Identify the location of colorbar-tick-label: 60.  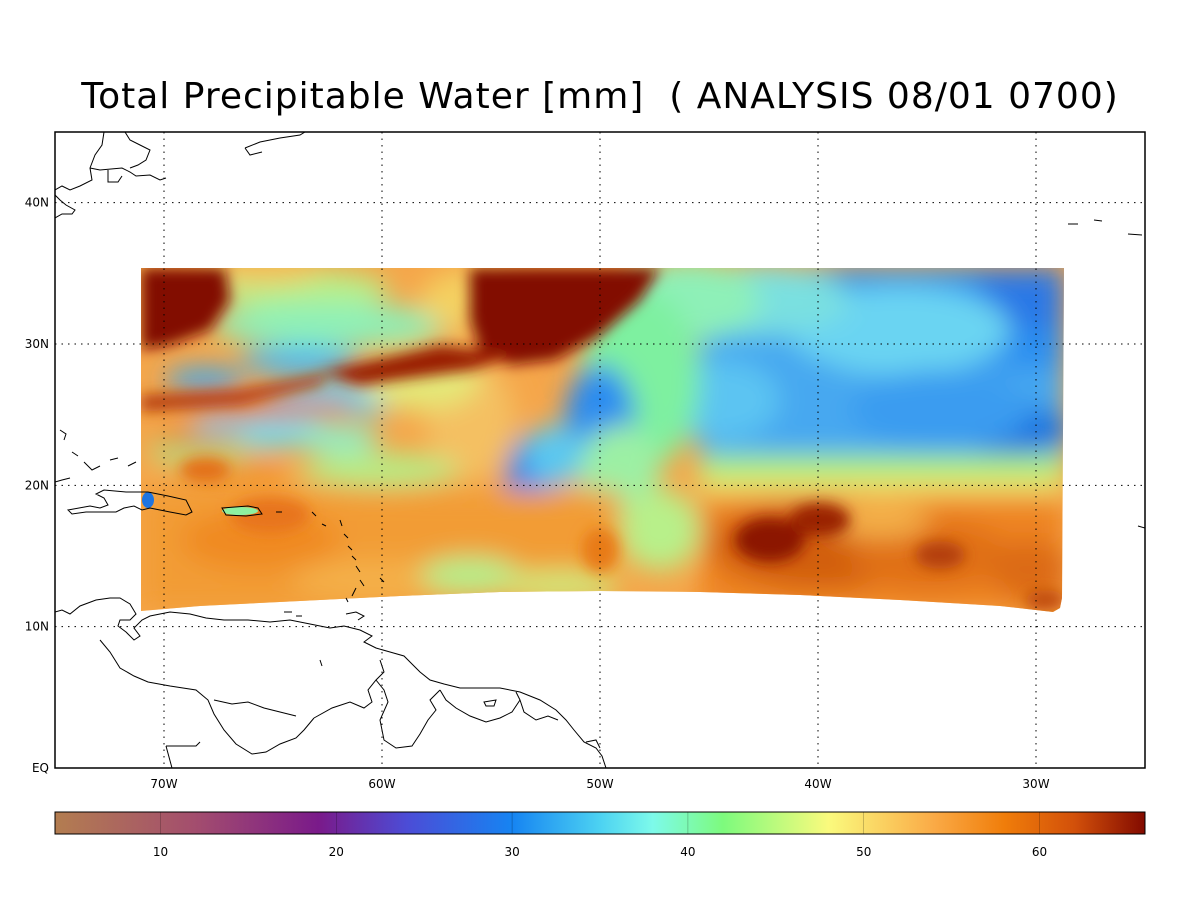
(1039, 852).